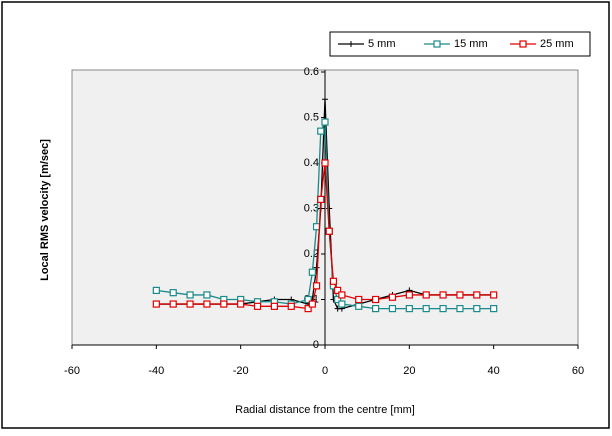 The height and width of the screenshot is (436, 612). What do you see at coordinates (311, 163) in the screenshot?
I see `y-tick-label: 0.4` at bounding box center [311, 163].